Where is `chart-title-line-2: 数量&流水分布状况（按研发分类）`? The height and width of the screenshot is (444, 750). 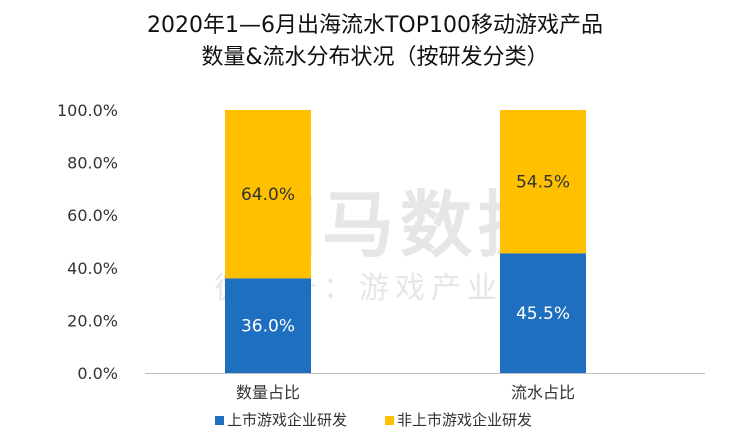 chart-title-line-2: 数量&流水分布状况（按研发分类） is located at coordinates (375, 57).